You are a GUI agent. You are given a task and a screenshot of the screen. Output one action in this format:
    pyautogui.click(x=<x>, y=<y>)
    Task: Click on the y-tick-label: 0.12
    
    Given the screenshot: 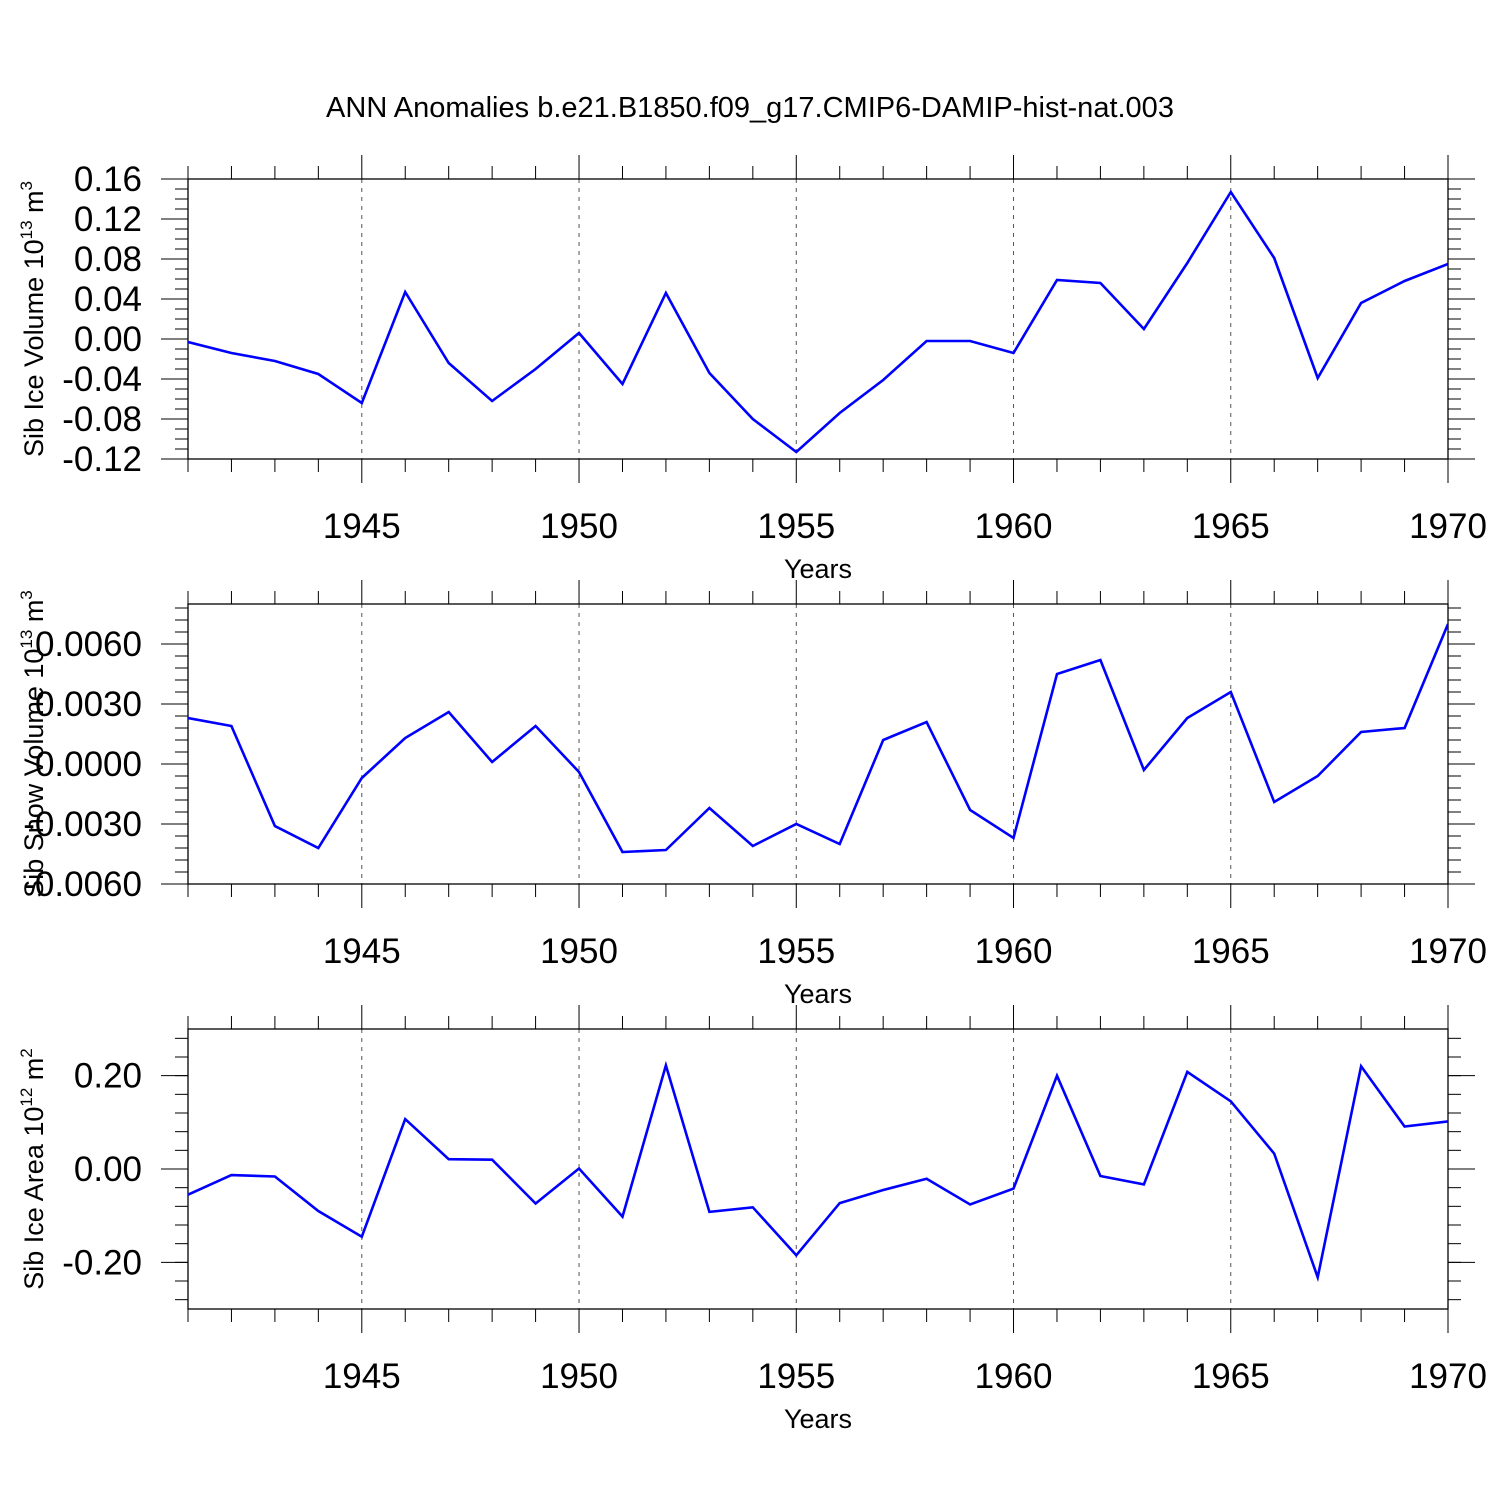 What is the action you would take?
    pyautogui.click(x=108, y=219)
    